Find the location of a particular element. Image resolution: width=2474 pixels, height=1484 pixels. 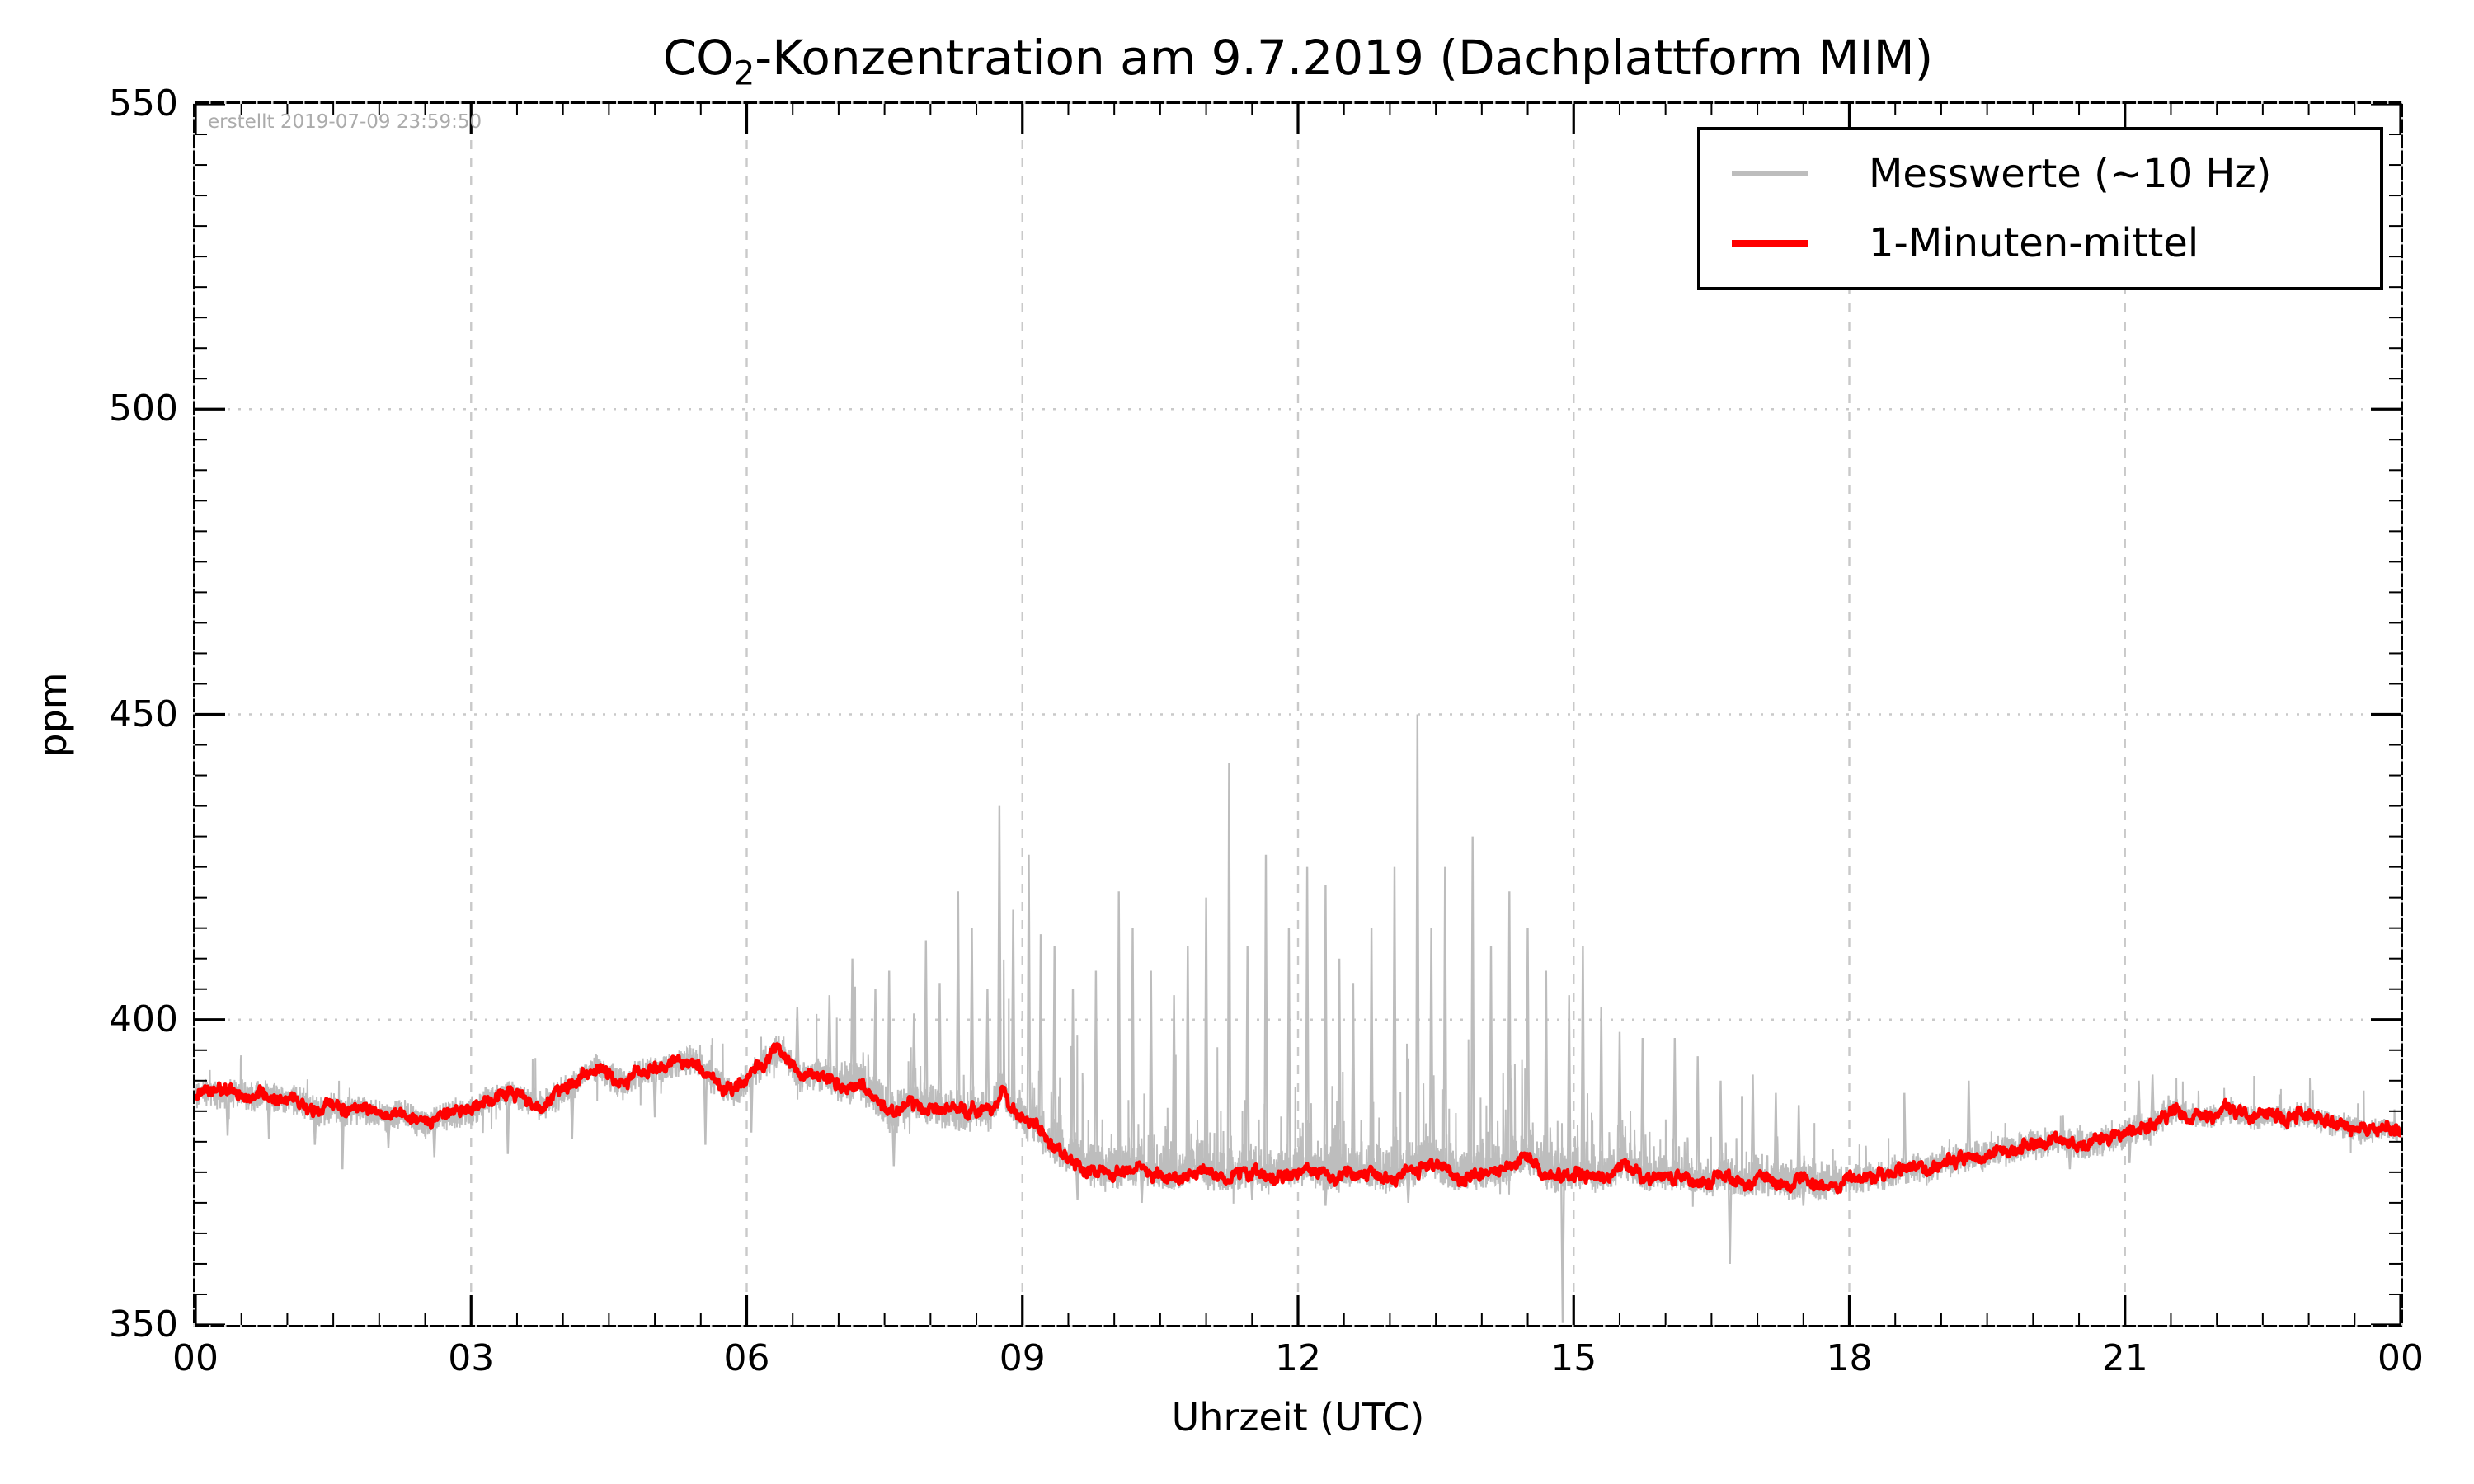

top-spine-grid-dashes is located at coordinates (1298, 102).